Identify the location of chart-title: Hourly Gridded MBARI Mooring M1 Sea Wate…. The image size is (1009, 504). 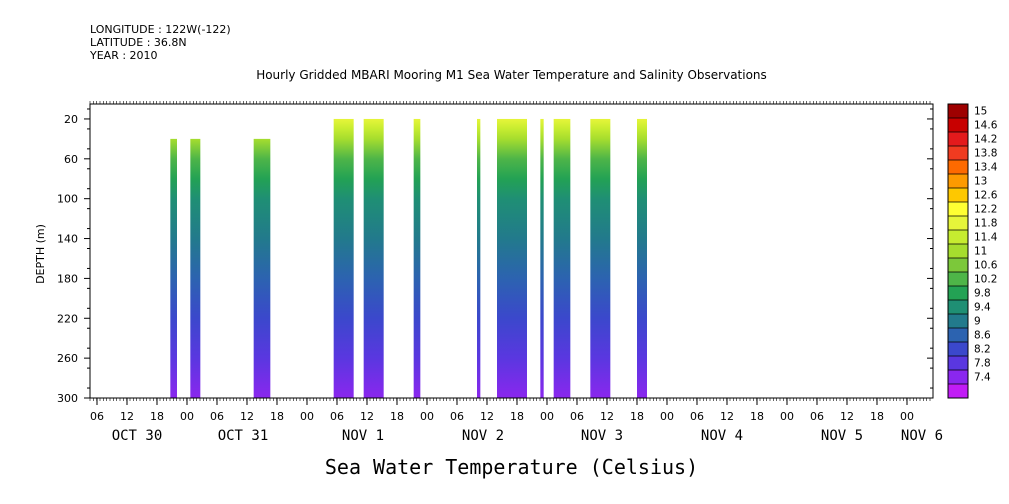
(511, 75).